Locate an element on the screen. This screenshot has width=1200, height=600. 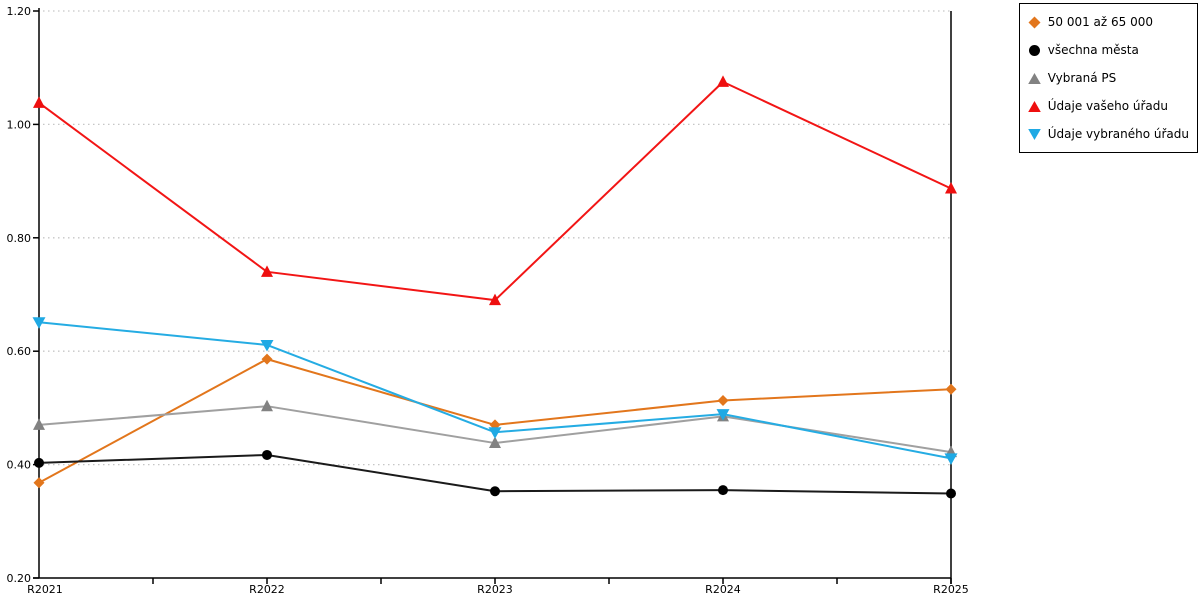
legend-item-udaje-vybraneho-uradu: Údaje vybraného úřadu is located at coordinates (1108, 134).